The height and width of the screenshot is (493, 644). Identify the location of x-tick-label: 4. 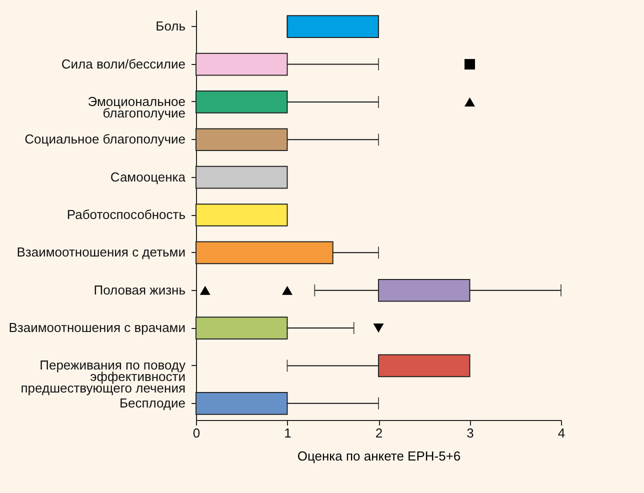
(562, 433).